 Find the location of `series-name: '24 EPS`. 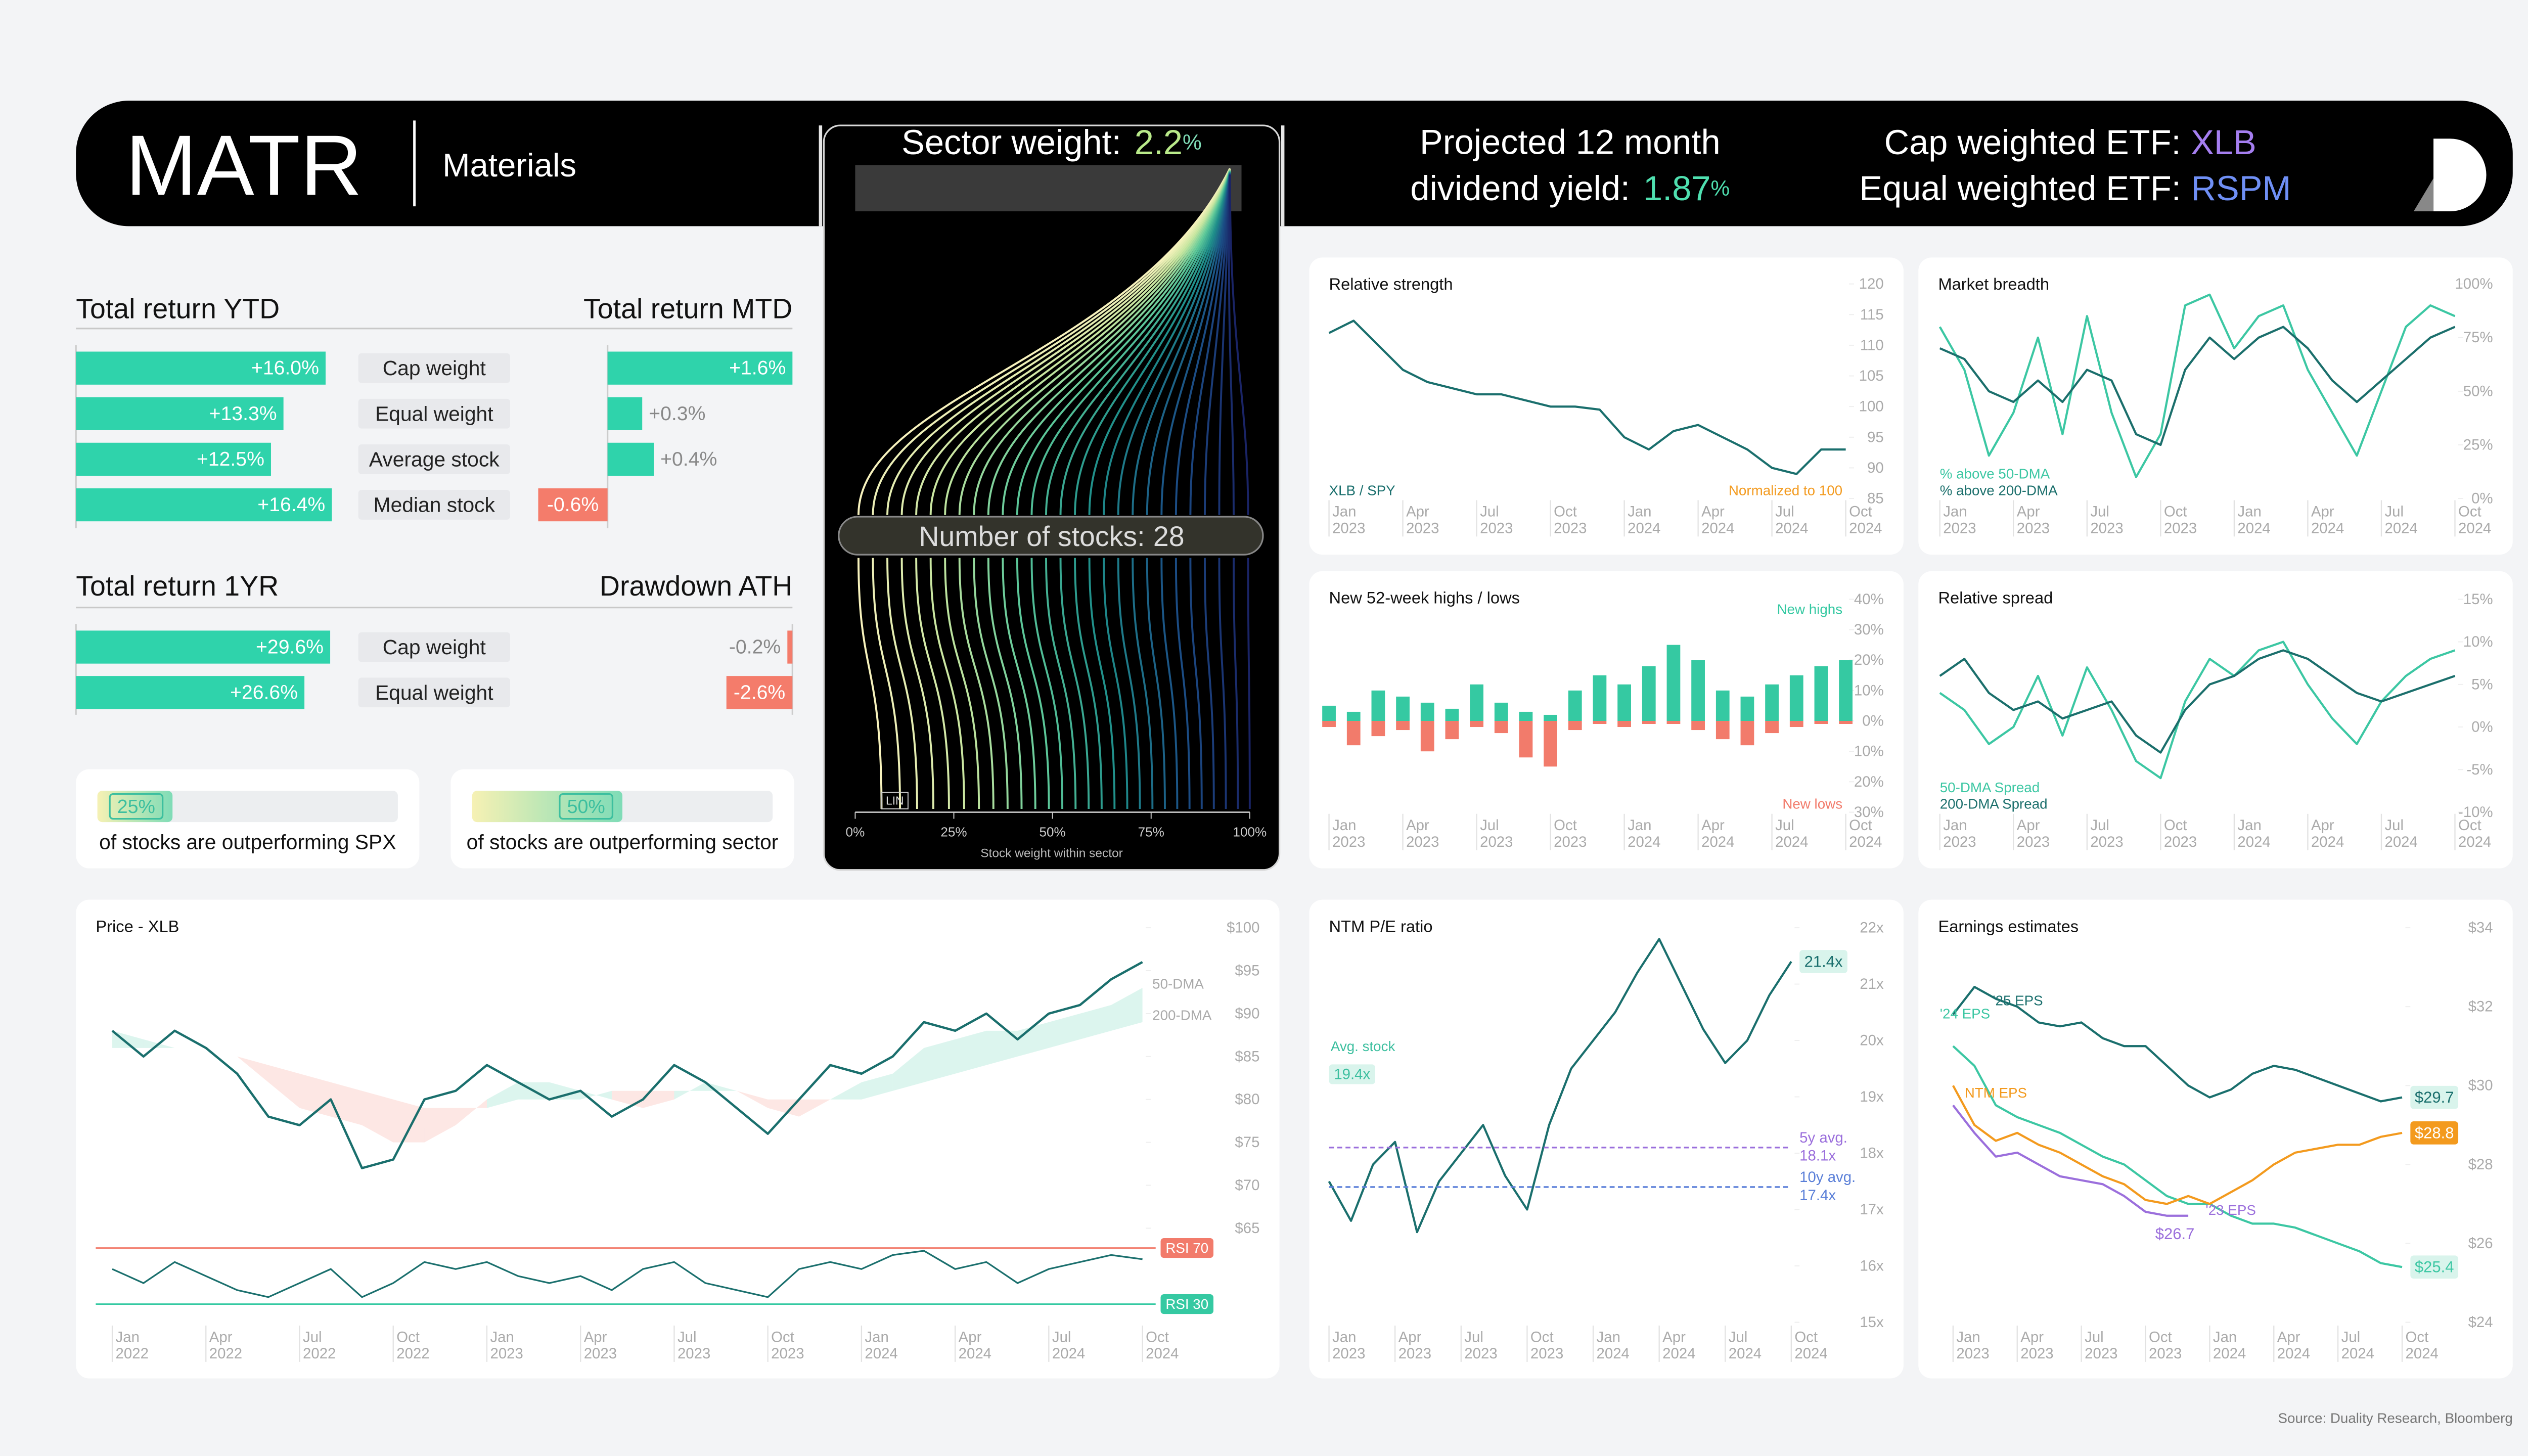

series-name: '24 EPS is located at coordinates (1965, 1013).